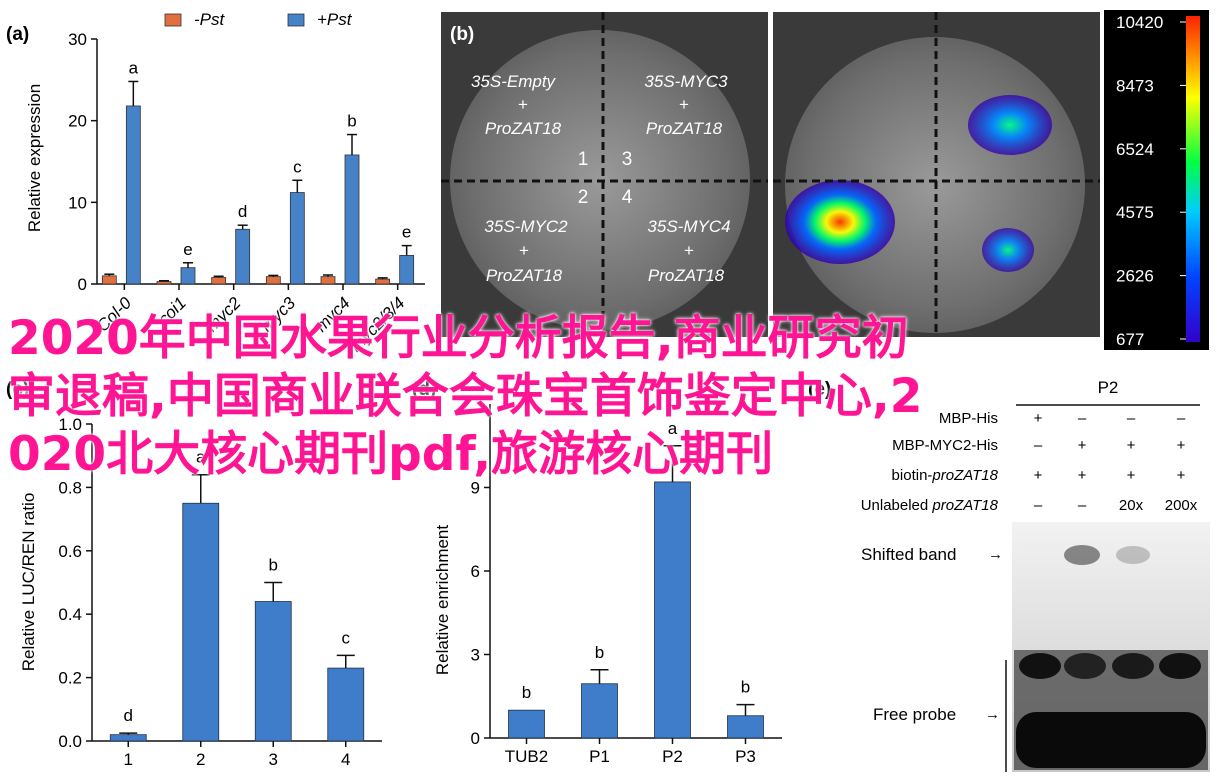 The height and width of the screenshot is (780, 1219). What do you see at coordinates (684, 104) in the screenshot?
I see `quadrant-2-plus: +` at bounding box center [684, 104].